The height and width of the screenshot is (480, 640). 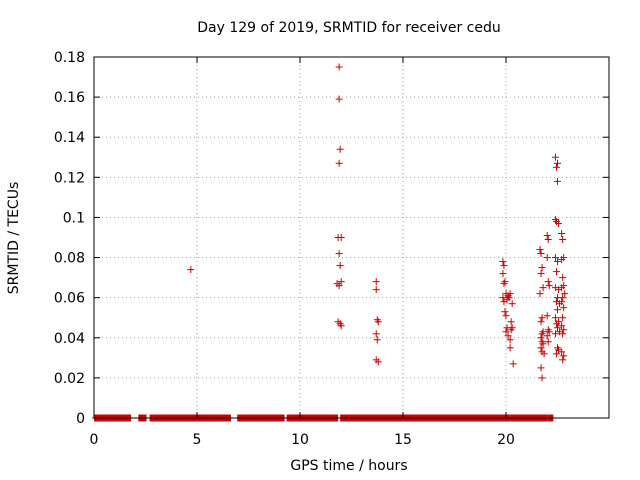 What do you see at coordinates (69, 138) in the screenshot?
I see `y-tick-label: 0.14` at bounding box center [69, 138].